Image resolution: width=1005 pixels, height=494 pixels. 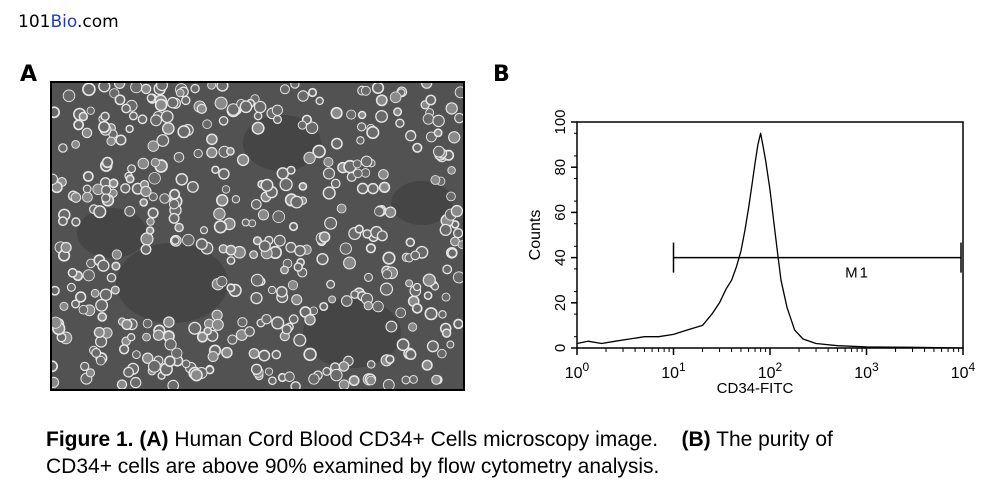 I want to click on x-tick-label: 10³, so click(x=866, y=371).